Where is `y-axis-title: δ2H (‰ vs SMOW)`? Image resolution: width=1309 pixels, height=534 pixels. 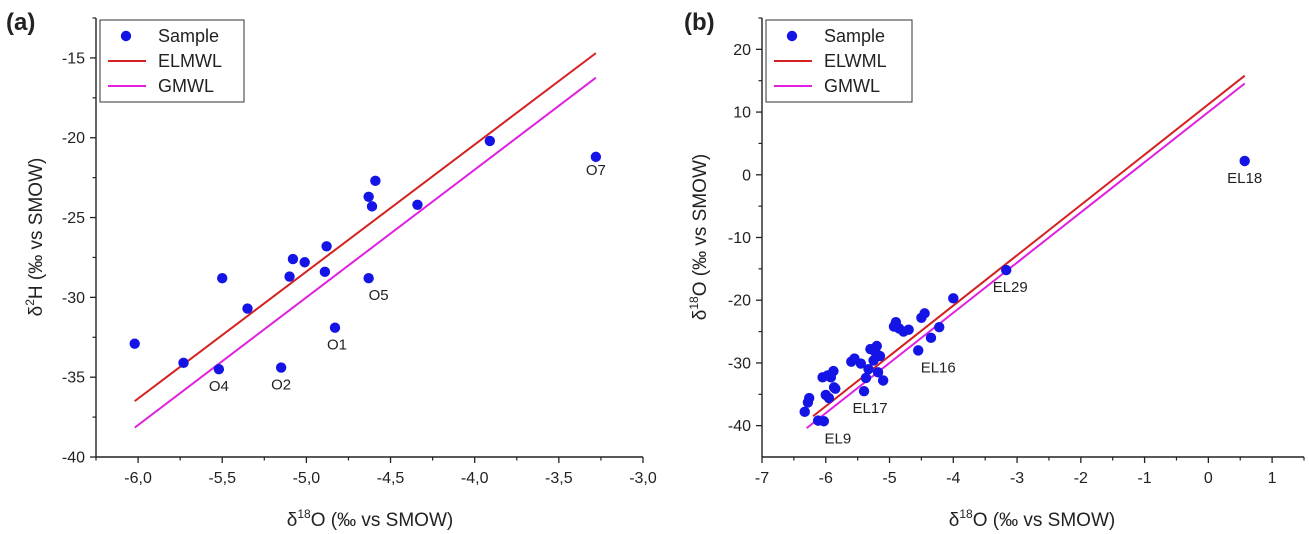
y-axis-title: δ2H (‰ vs SMOW) is located at coordinates (35, 237).